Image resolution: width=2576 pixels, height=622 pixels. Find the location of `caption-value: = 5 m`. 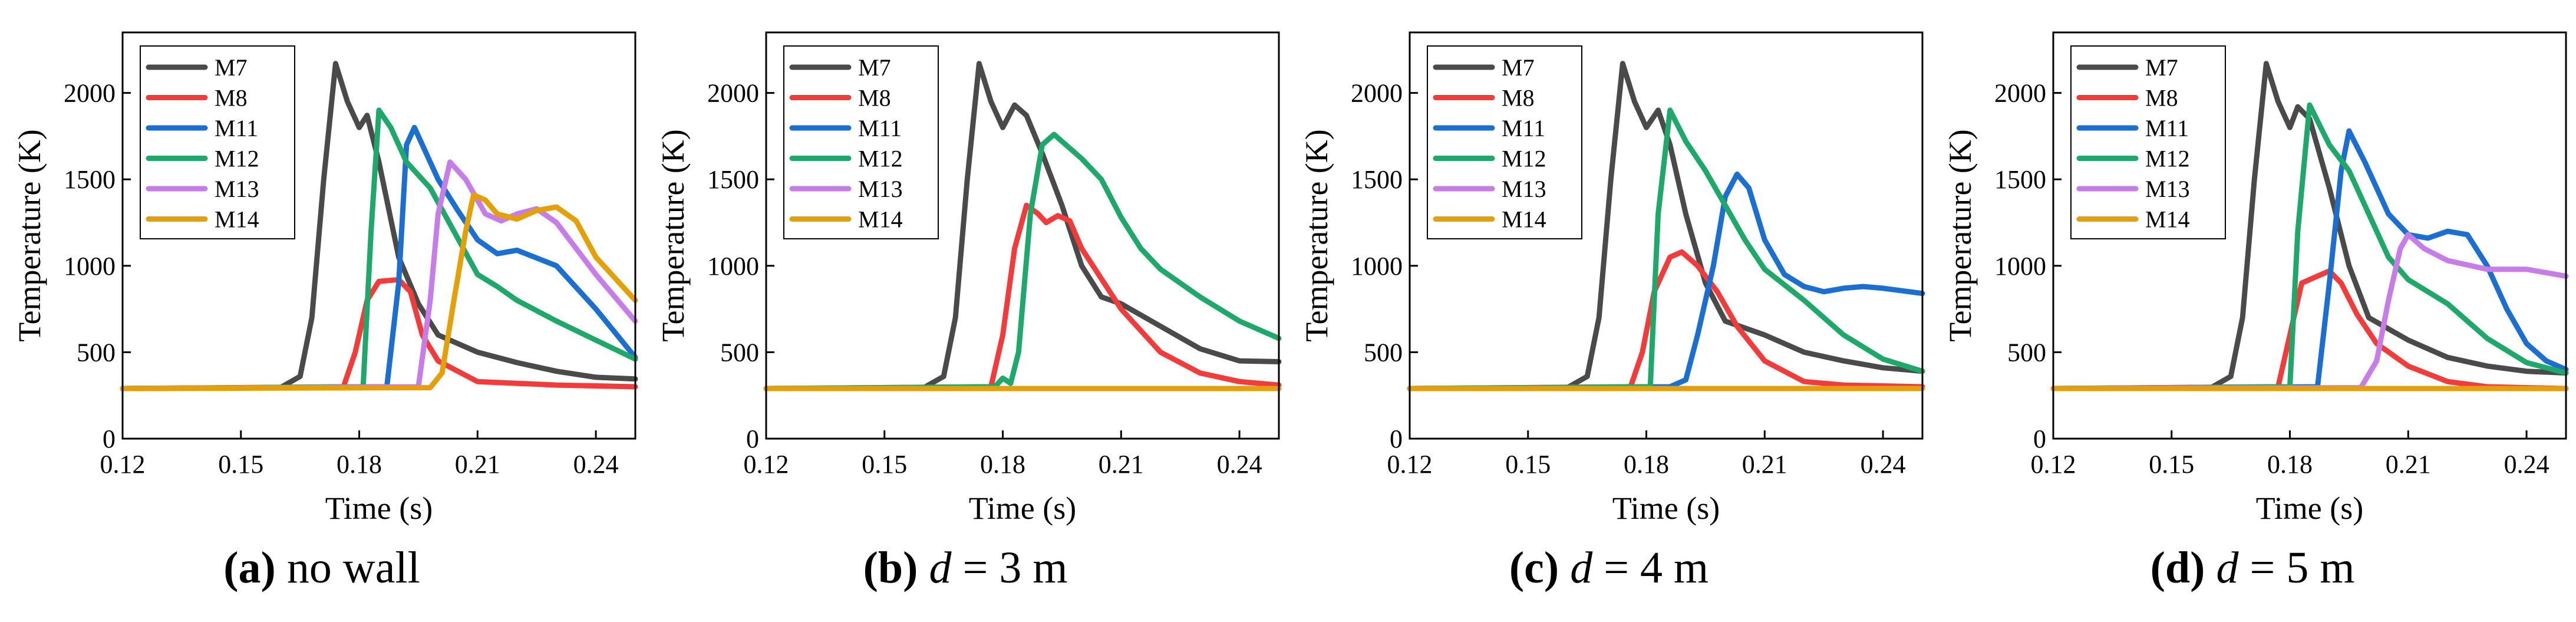

caption-value: = 5 m is located at coordinates (2297, 568).